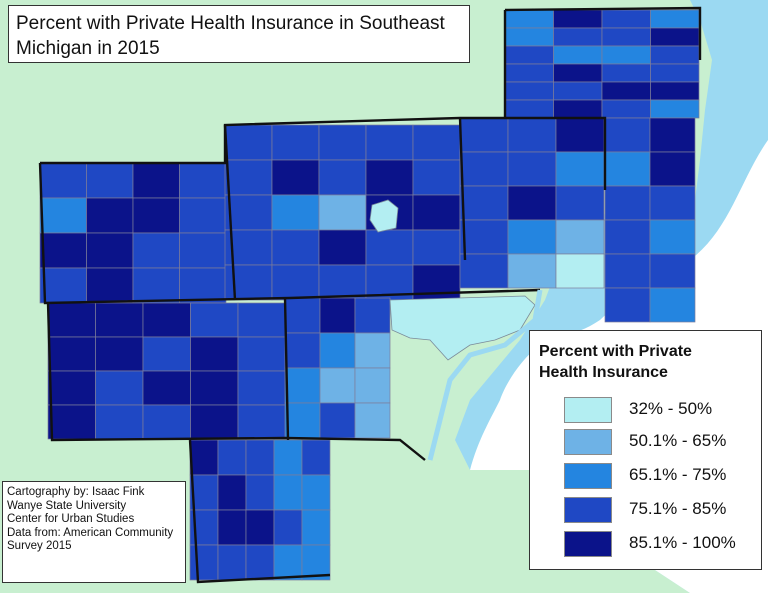 The width and height of the screenshot is (768, 593). Describe the element at coordinates (659, 476) in the screenshot. I see `legend-item: 65.1% - 75%` at that location.